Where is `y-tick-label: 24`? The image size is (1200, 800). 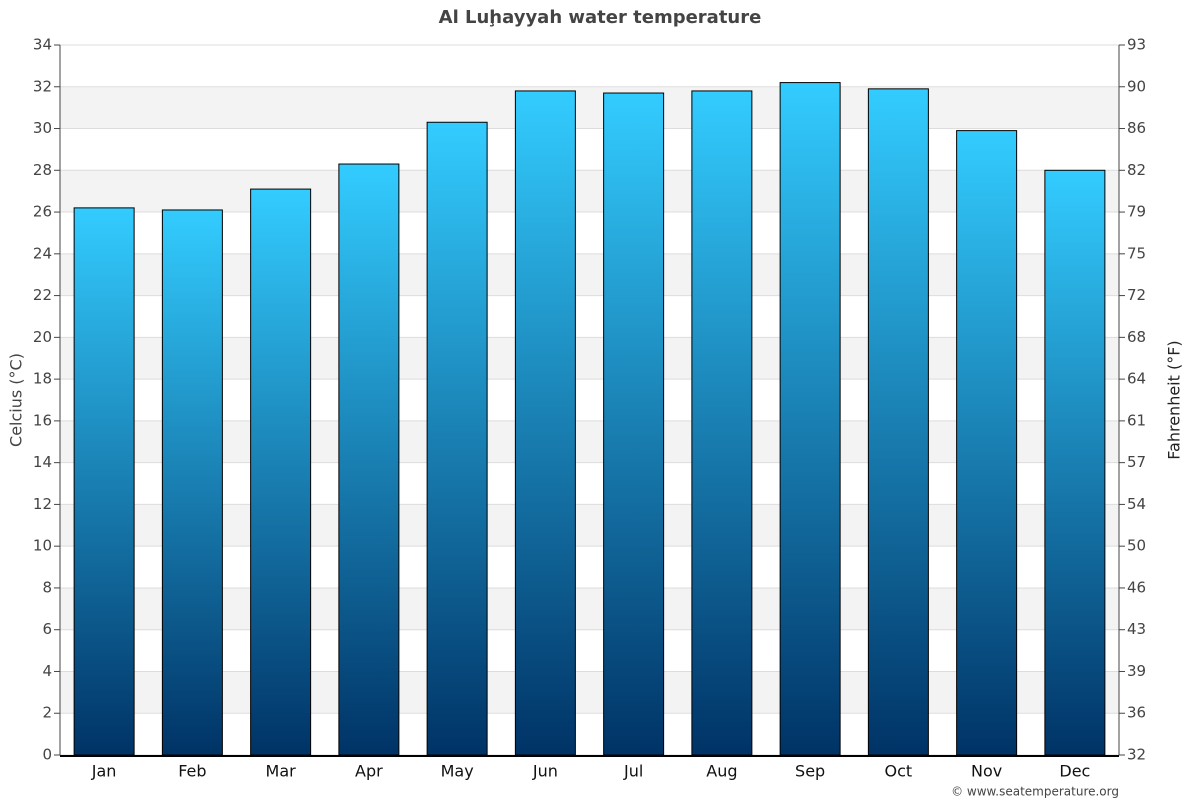 y-tick-label: 24 is located at coordinates (42, 253).